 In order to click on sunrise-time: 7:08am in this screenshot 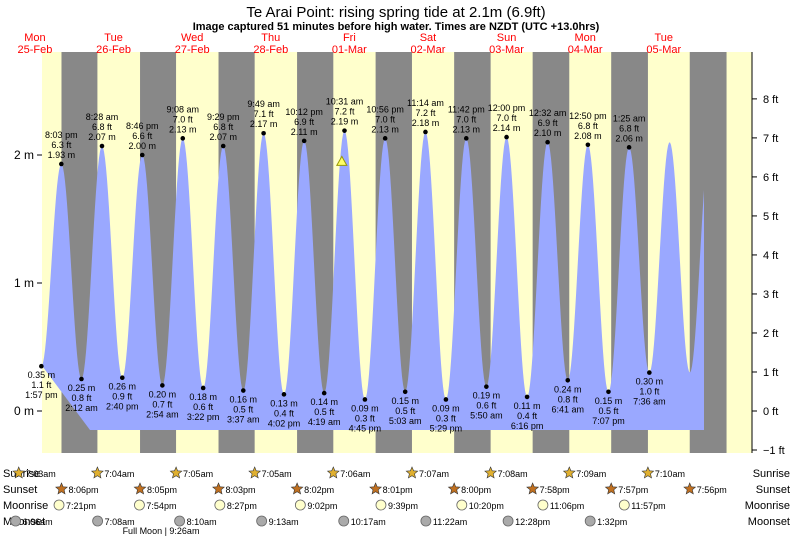, I will do `click(513, 474)`.